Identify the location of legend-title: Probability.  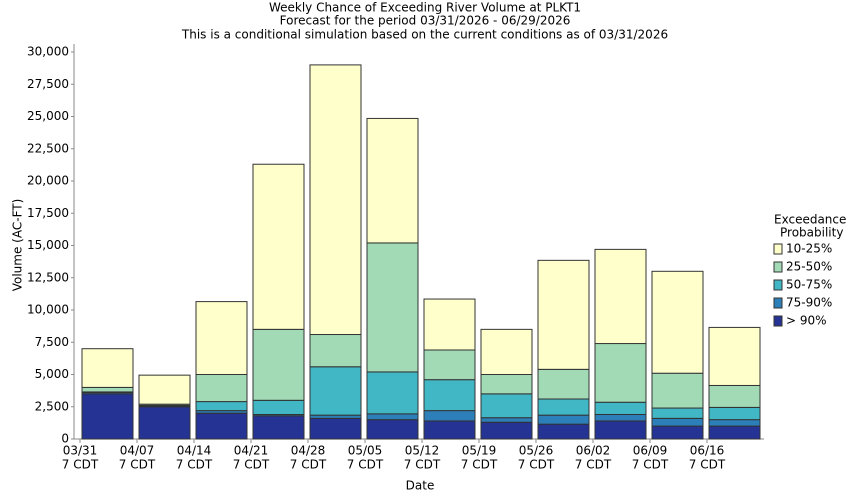
(811, 233).